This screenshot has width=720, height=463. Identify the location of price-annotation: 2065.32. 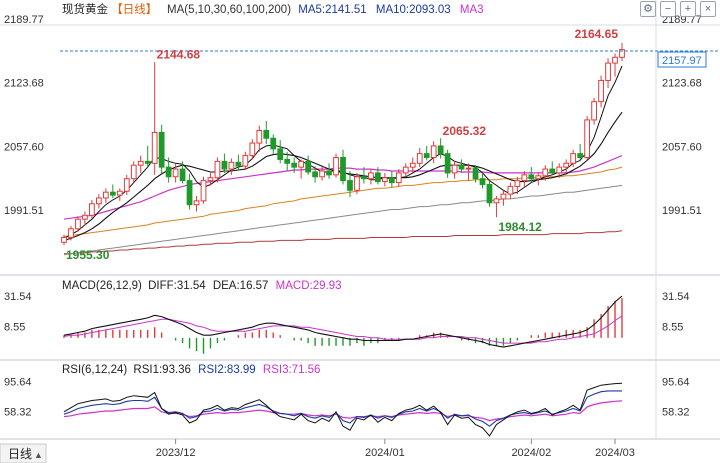
(465, 131).